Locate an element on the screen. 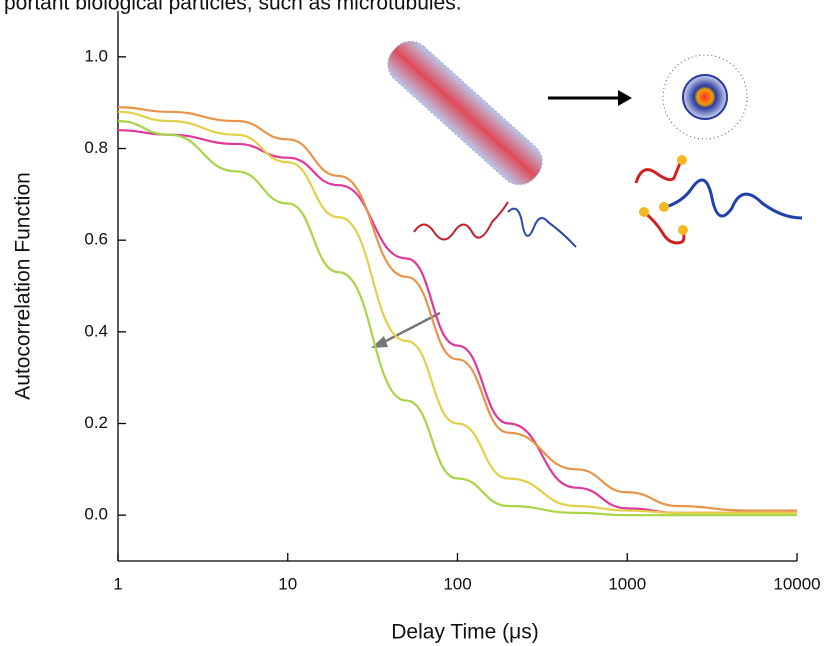 The width and height of the screenshot is (831, 646). x-tick-label: 10000 is located at coordinates (796, 583).